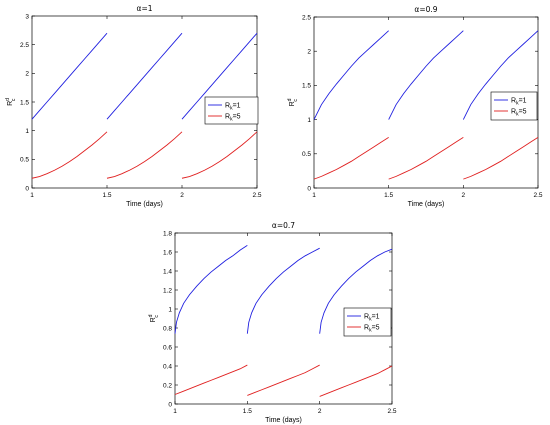  I want to click on chart-title: α=1, so click(145, 8).